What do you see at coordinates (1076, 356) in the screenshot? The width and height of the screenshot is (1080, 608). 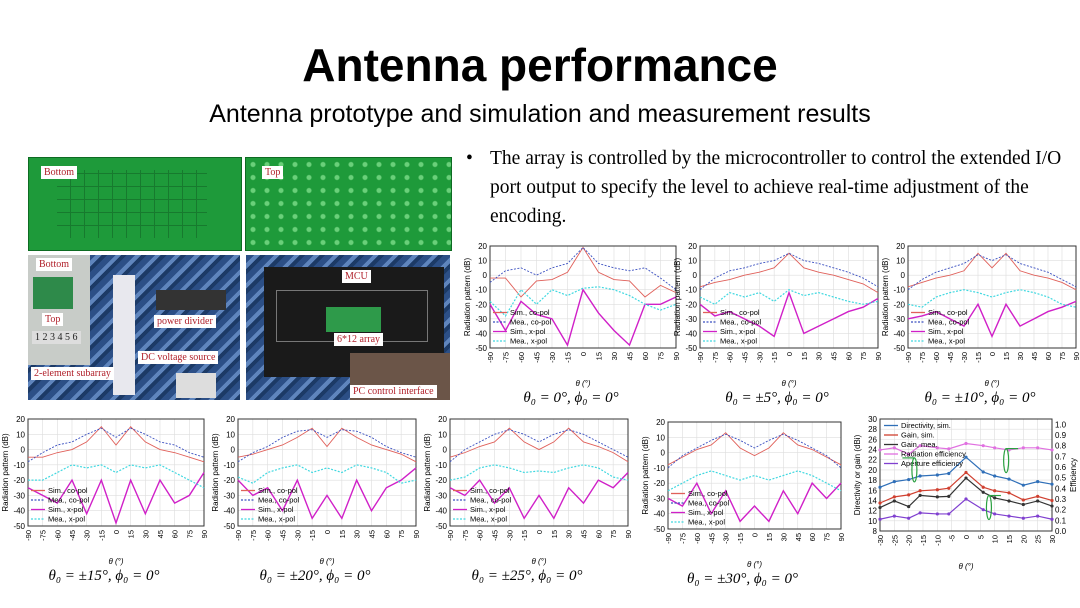 I see `x-tick-label: 90` at bounding box center [1076, 356].